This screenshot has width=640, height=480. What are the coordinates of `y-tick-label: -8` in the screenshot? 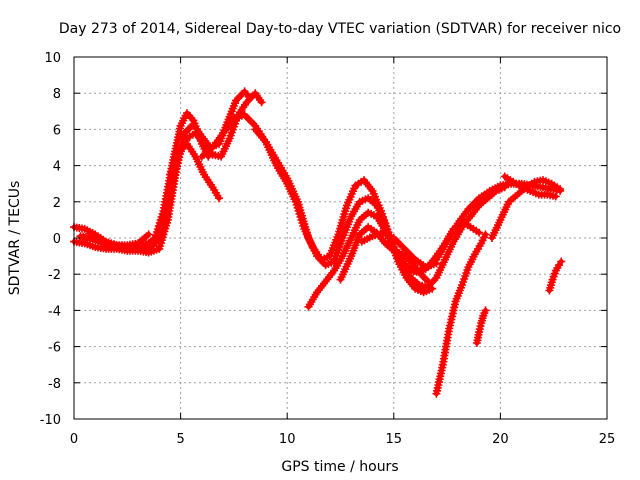 It's located at (54, 384).